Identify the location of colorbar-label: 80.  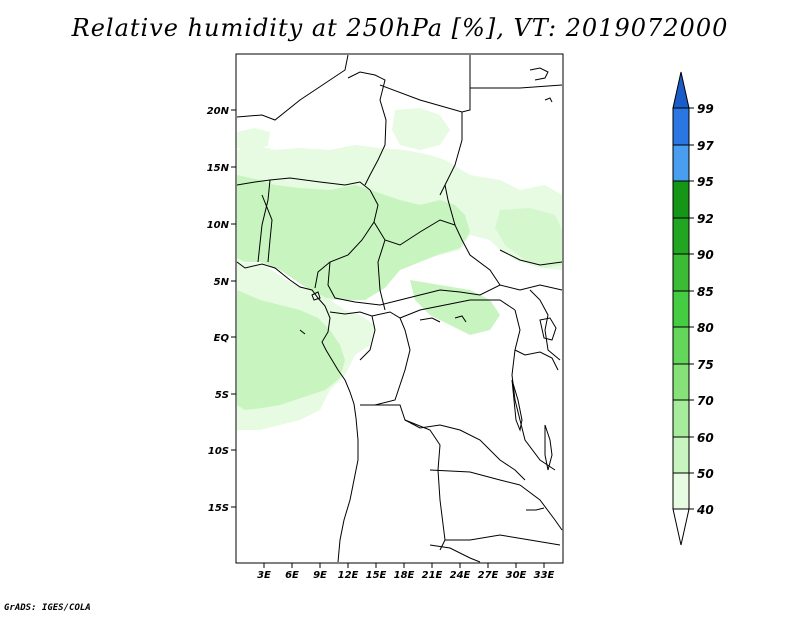
(705, 328).